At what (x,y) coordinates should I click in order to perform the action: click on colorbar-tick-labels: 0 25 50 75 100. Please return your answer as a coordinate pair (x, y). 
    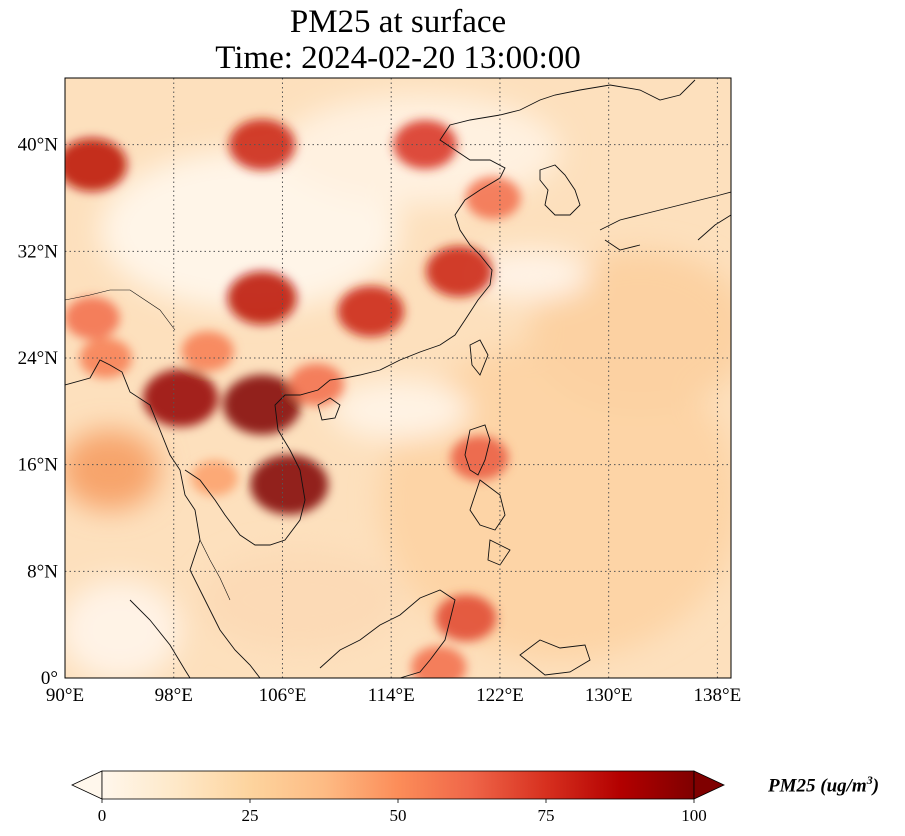
    Looking at the image, I should click on (402, 812).